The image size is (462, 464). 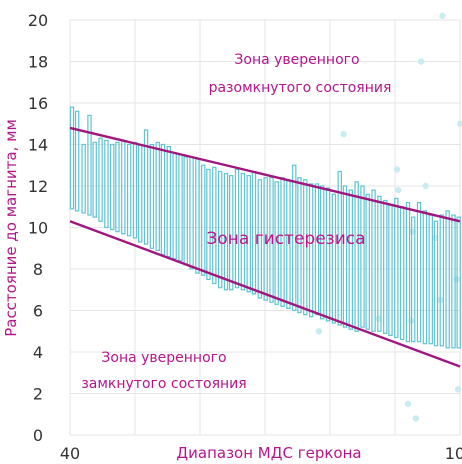 What do you see at coordinates (38, 62) in the screenshot?
I see `y-tick-label: 18` at bounding box center [38, 62].